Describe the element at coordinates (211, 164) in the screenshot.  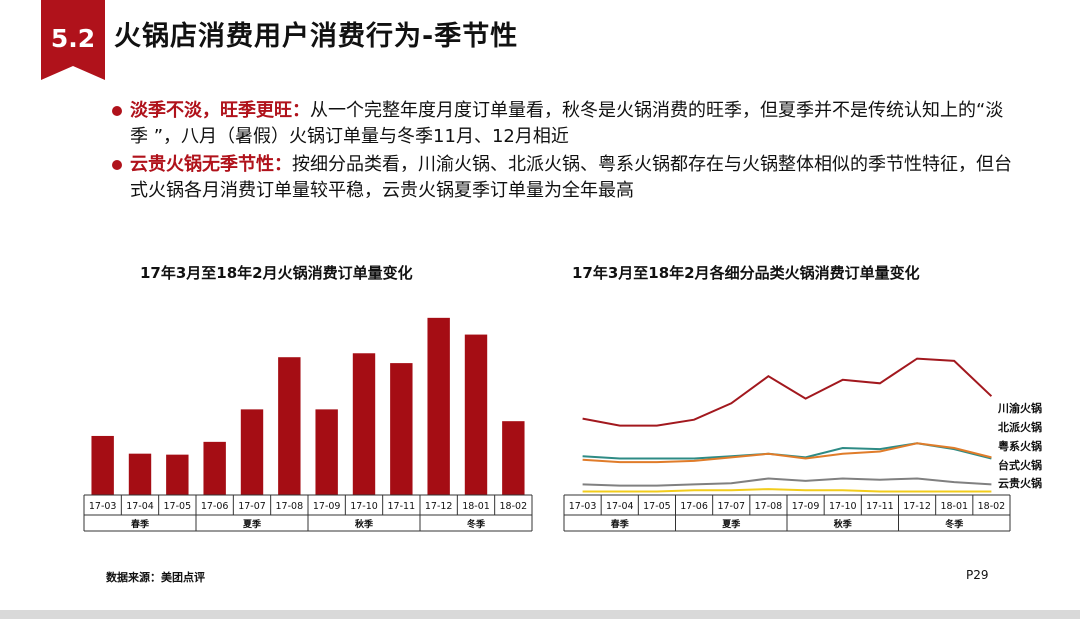
I see `bullet-highlight: 云贵火锅无季节性：` at that location.